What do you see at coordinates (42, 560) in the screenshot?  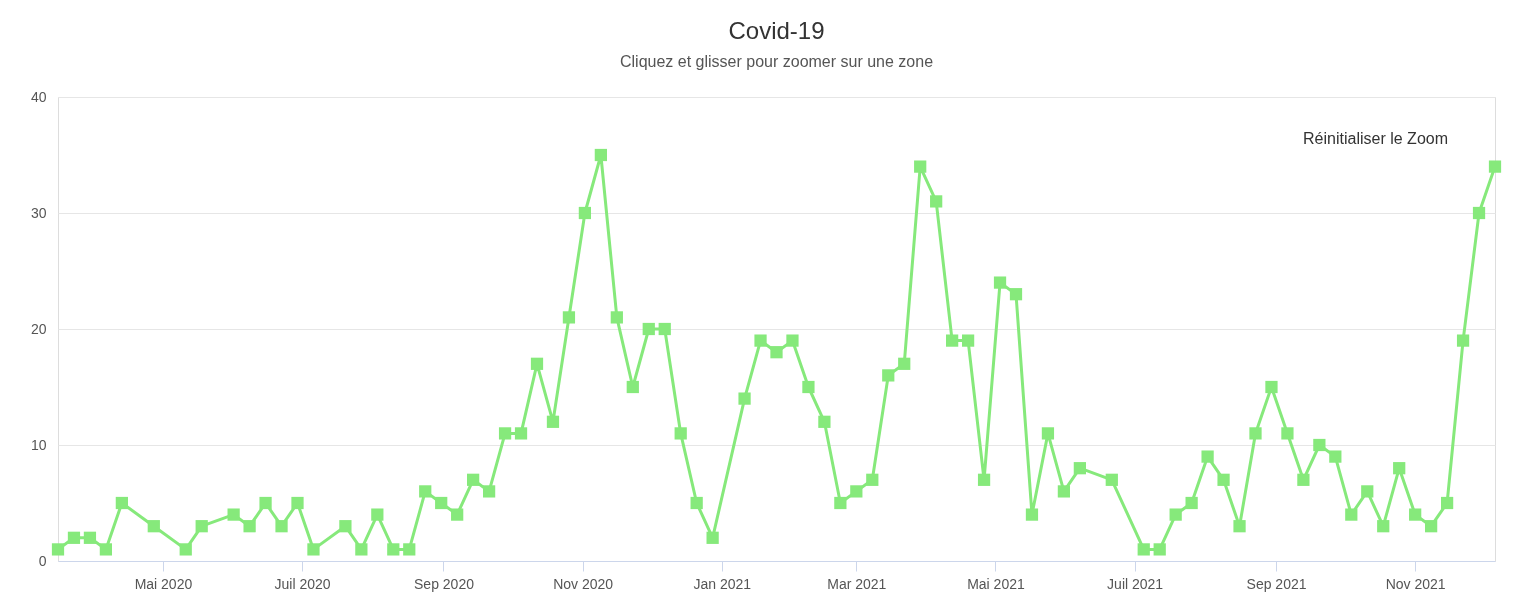 I see `y-tick-label: 0` at bounding box center [42, 560].